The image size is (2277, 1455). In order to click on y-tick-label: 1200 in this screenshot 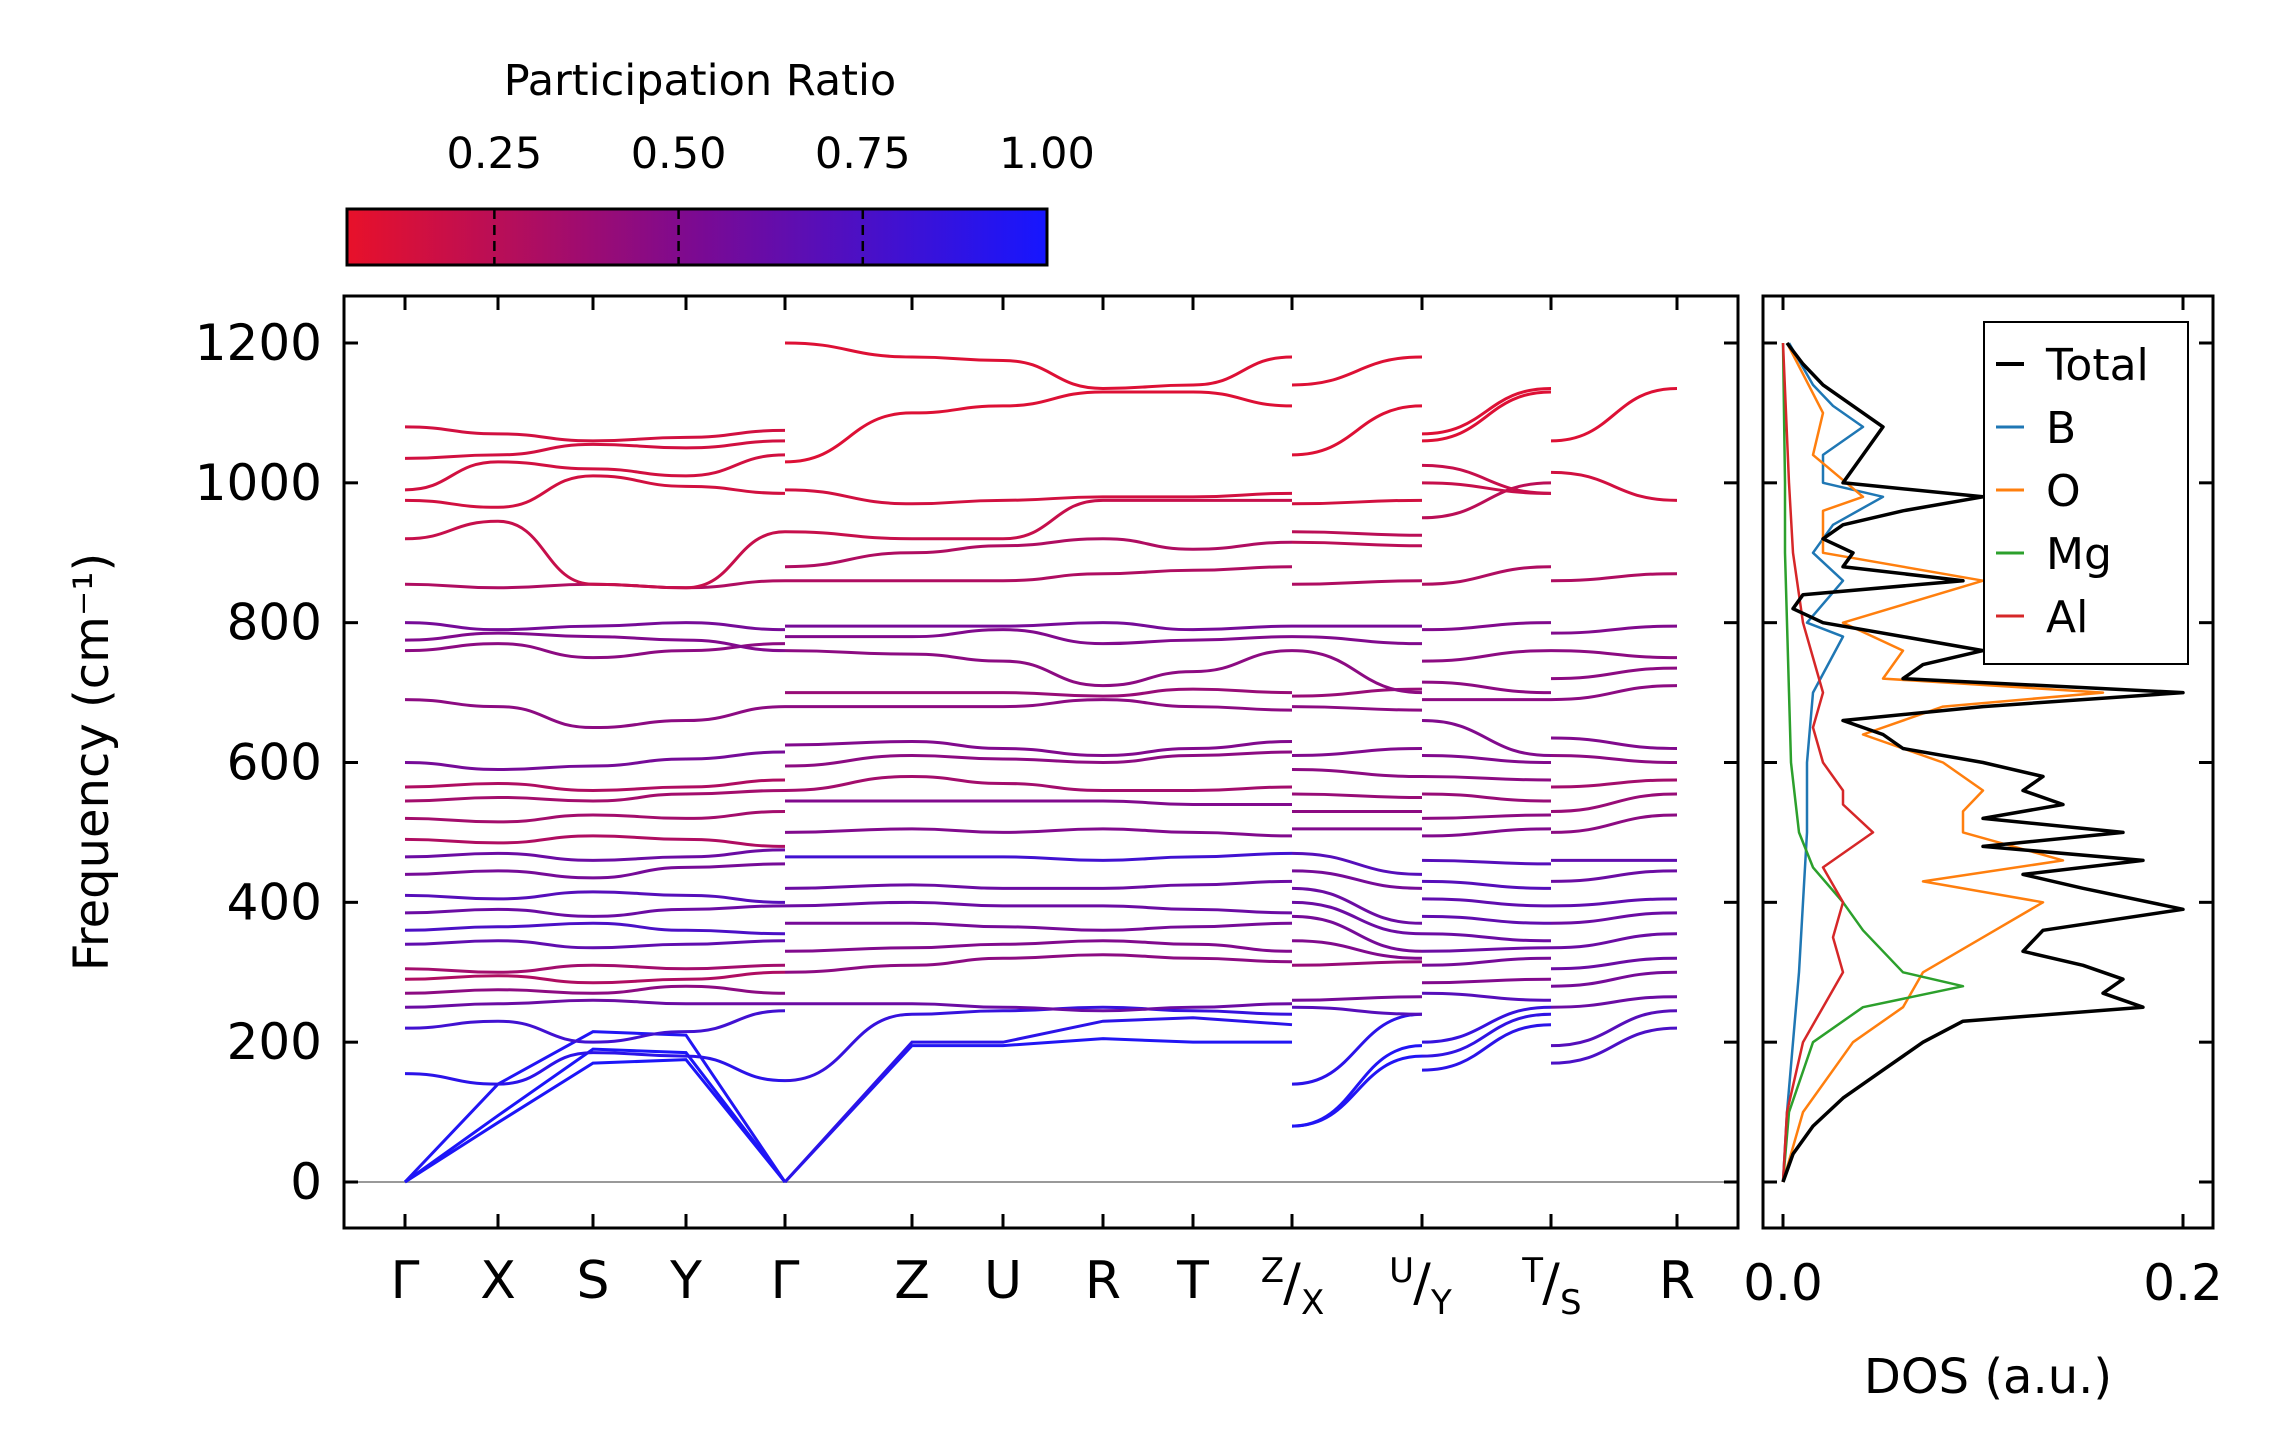, I will do `click(258, 343)`.